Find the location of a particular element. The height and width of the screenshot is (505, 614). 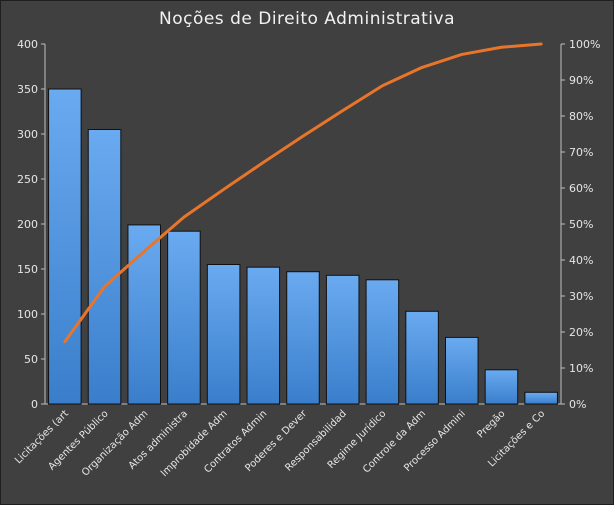

y-tick-label: 350 is located at coordinates (27, 89).